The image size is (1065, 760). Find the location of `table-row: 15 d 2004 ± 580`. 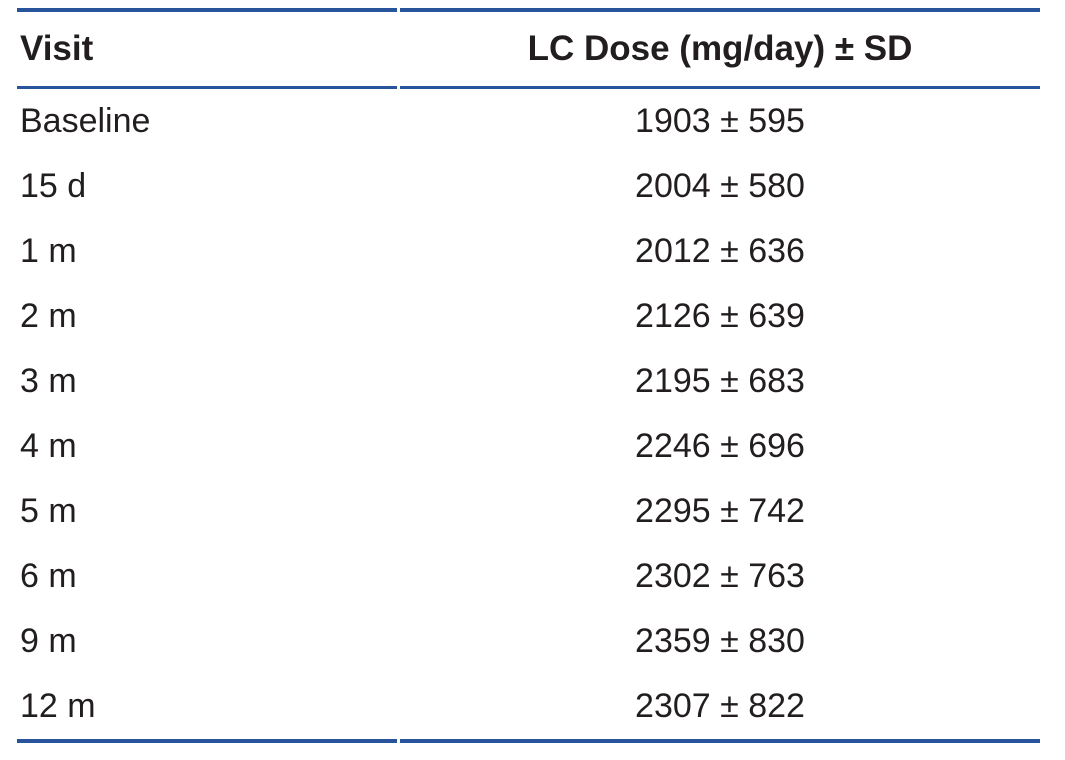

table-row: 15 d 2004 ± 580 is located at coordinates (528, 186).